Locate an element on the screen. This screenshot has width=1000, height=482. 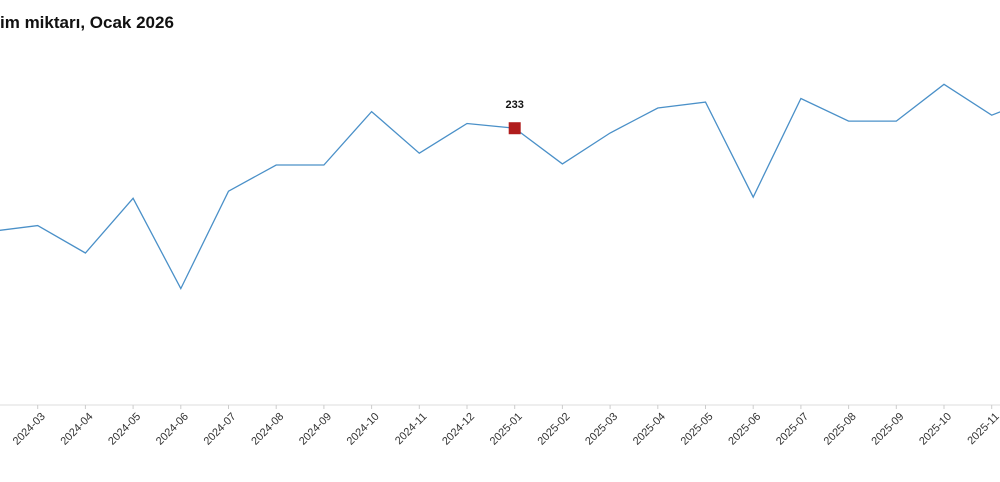
x-tick-label: 2025-01 is located at coordinates (506, 429).